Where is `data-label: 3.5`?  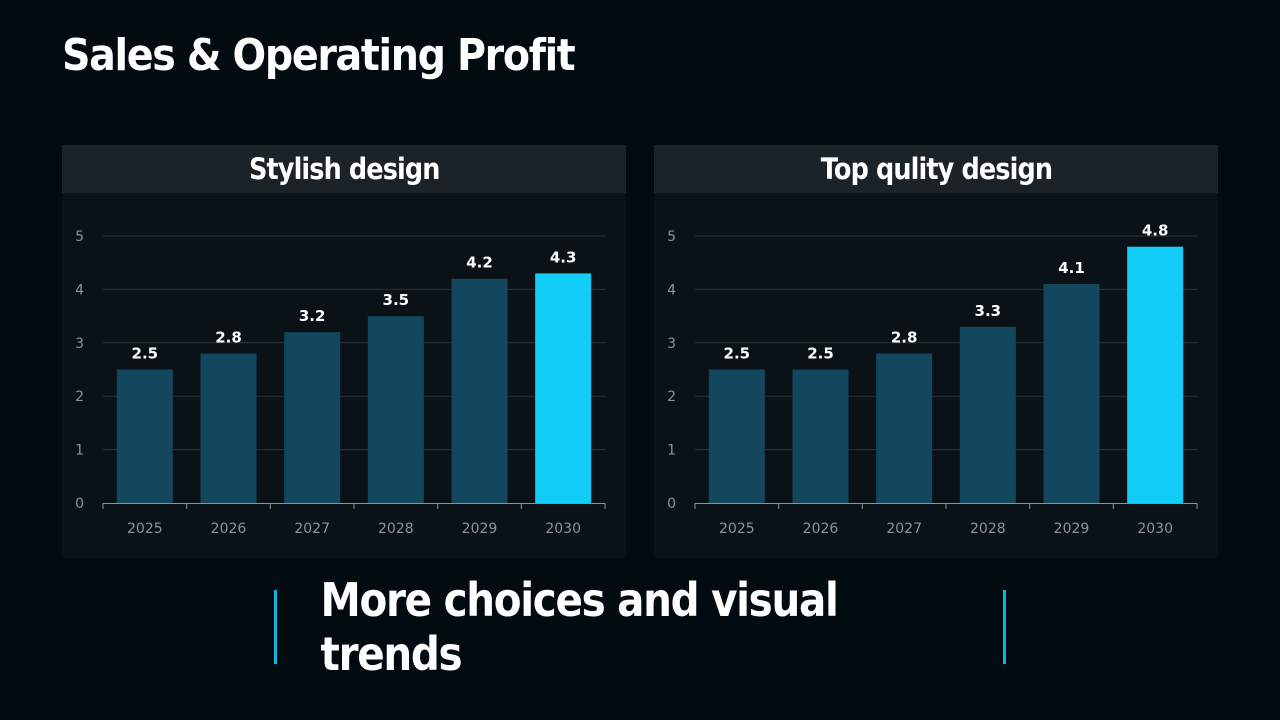 data-label: 3.5 is located at coordinates (396, 300).